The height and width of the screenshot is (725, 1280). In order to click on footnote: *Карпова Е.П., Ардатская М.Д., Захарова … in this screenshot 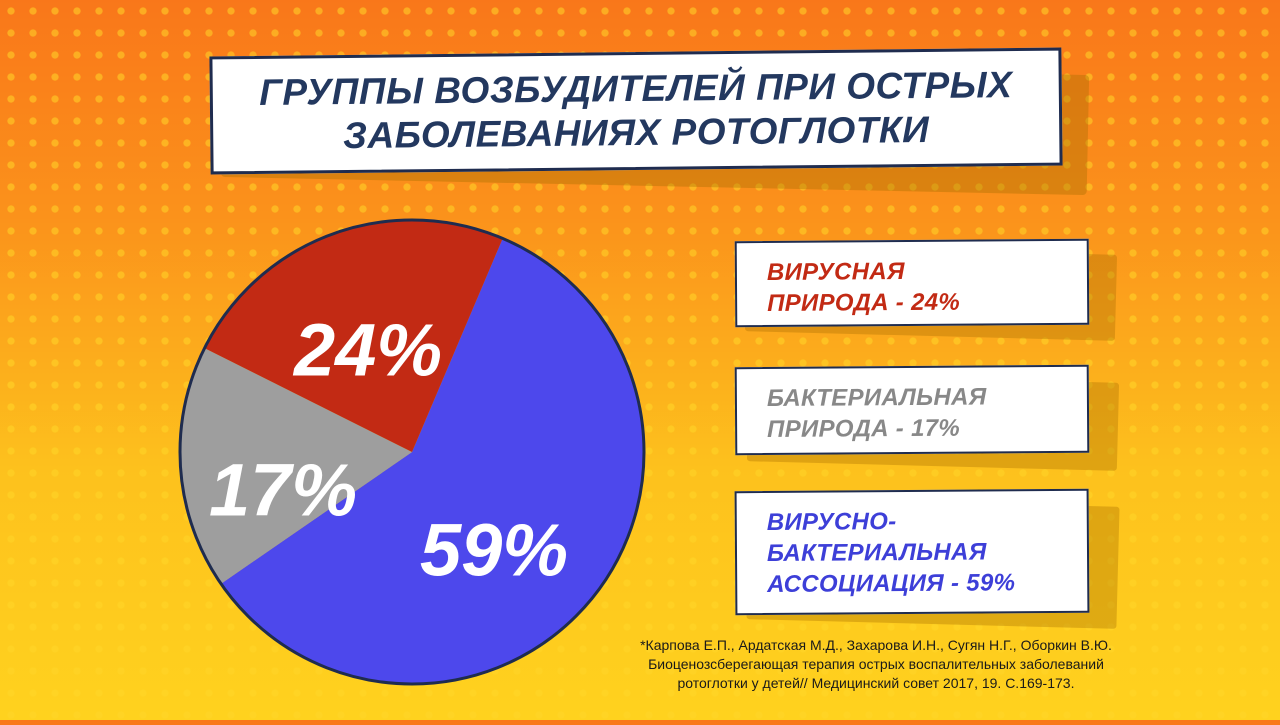, I will do `click(876, 664)`.